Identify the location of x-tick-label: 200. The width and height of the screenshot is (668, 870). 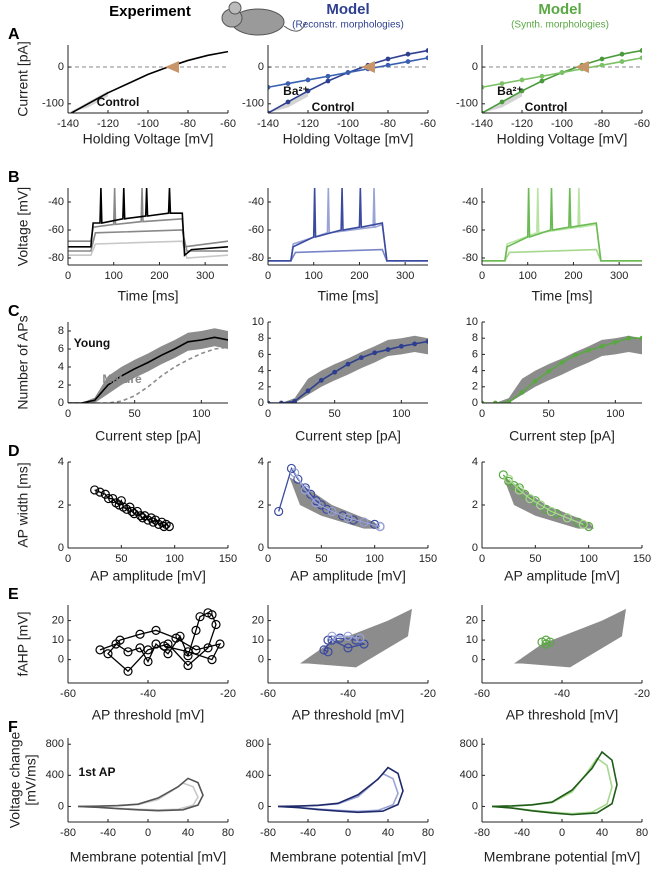
(573, 276).